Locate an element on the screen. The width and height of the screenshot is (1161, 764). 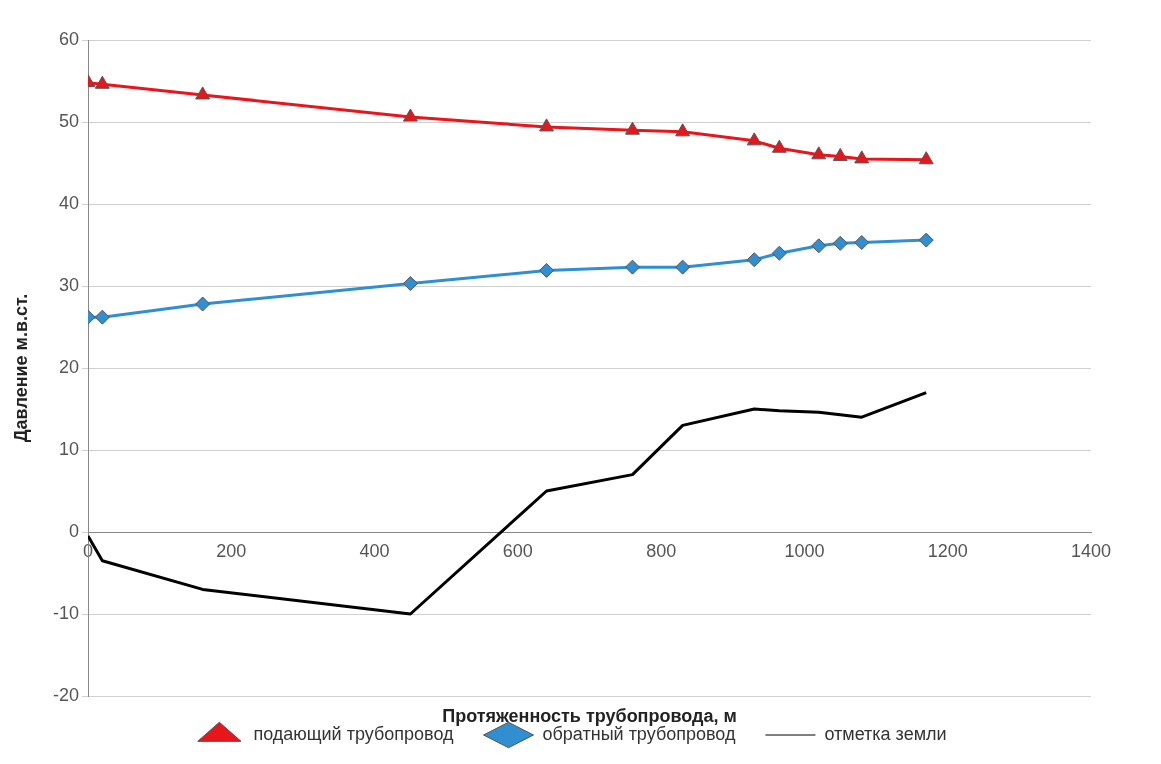
y-tick-label: -10 is located at coordinates (66, 612).